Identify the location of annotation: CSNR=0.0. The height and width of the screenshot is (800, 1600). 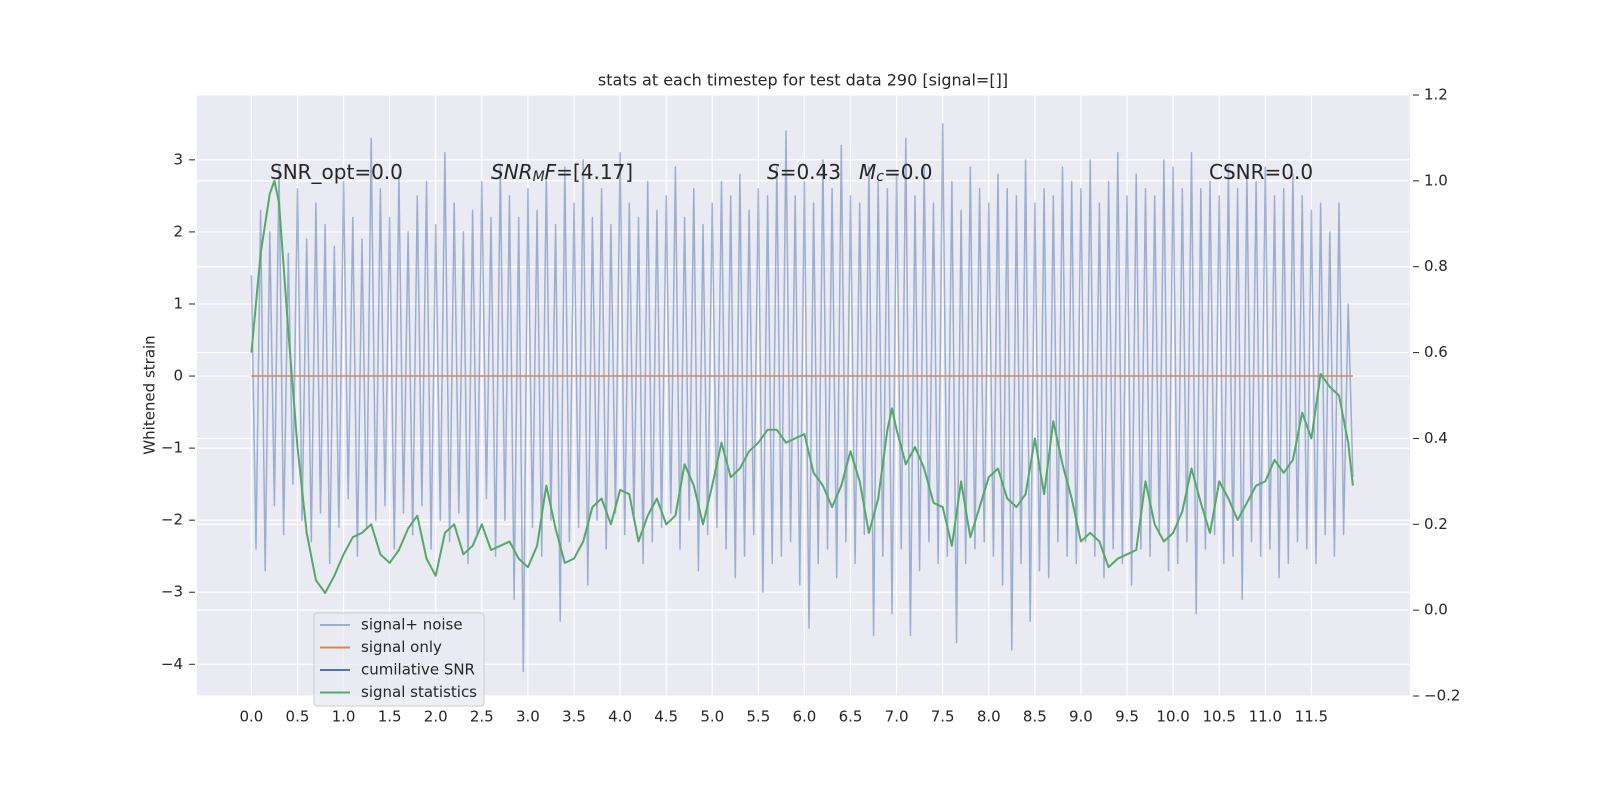
(1261, 172).